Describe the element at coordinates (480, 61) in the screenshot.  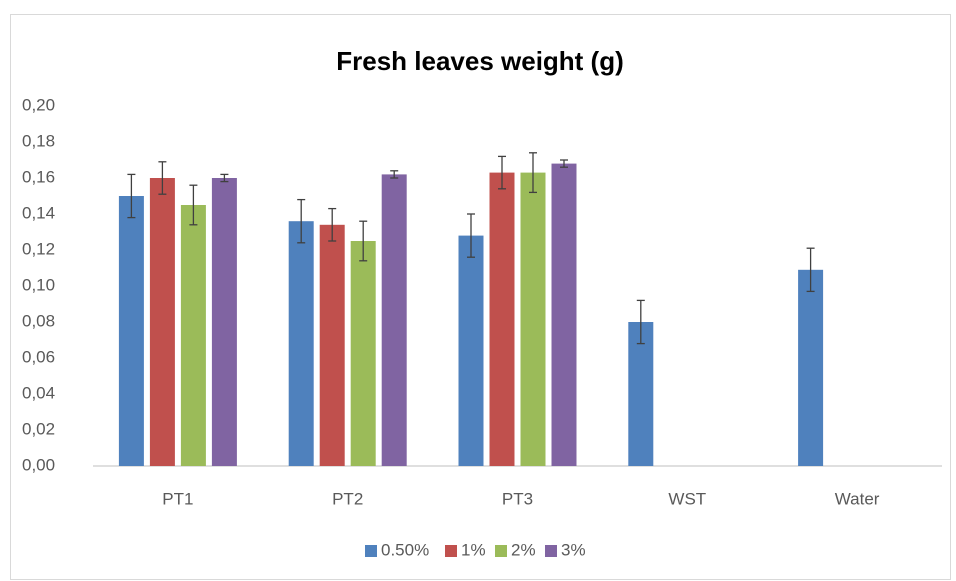
I see `chart-title: Fresh leaves weight (g)` at that location.